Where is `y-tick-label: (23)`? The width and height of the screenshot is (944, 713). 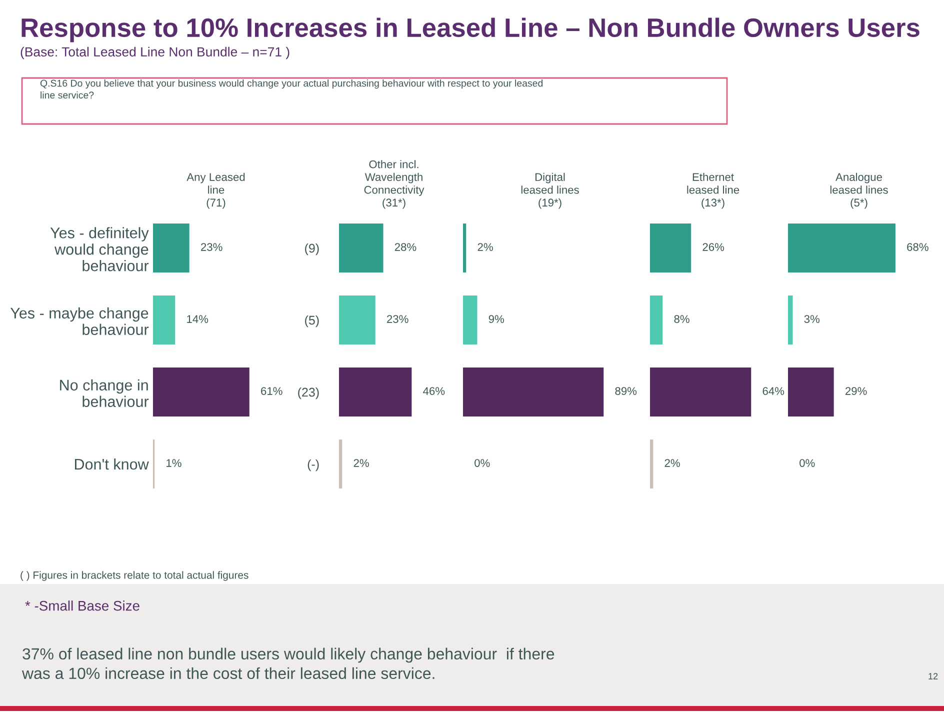 y-tick-label: (23) is located at coordinates (308, 393).